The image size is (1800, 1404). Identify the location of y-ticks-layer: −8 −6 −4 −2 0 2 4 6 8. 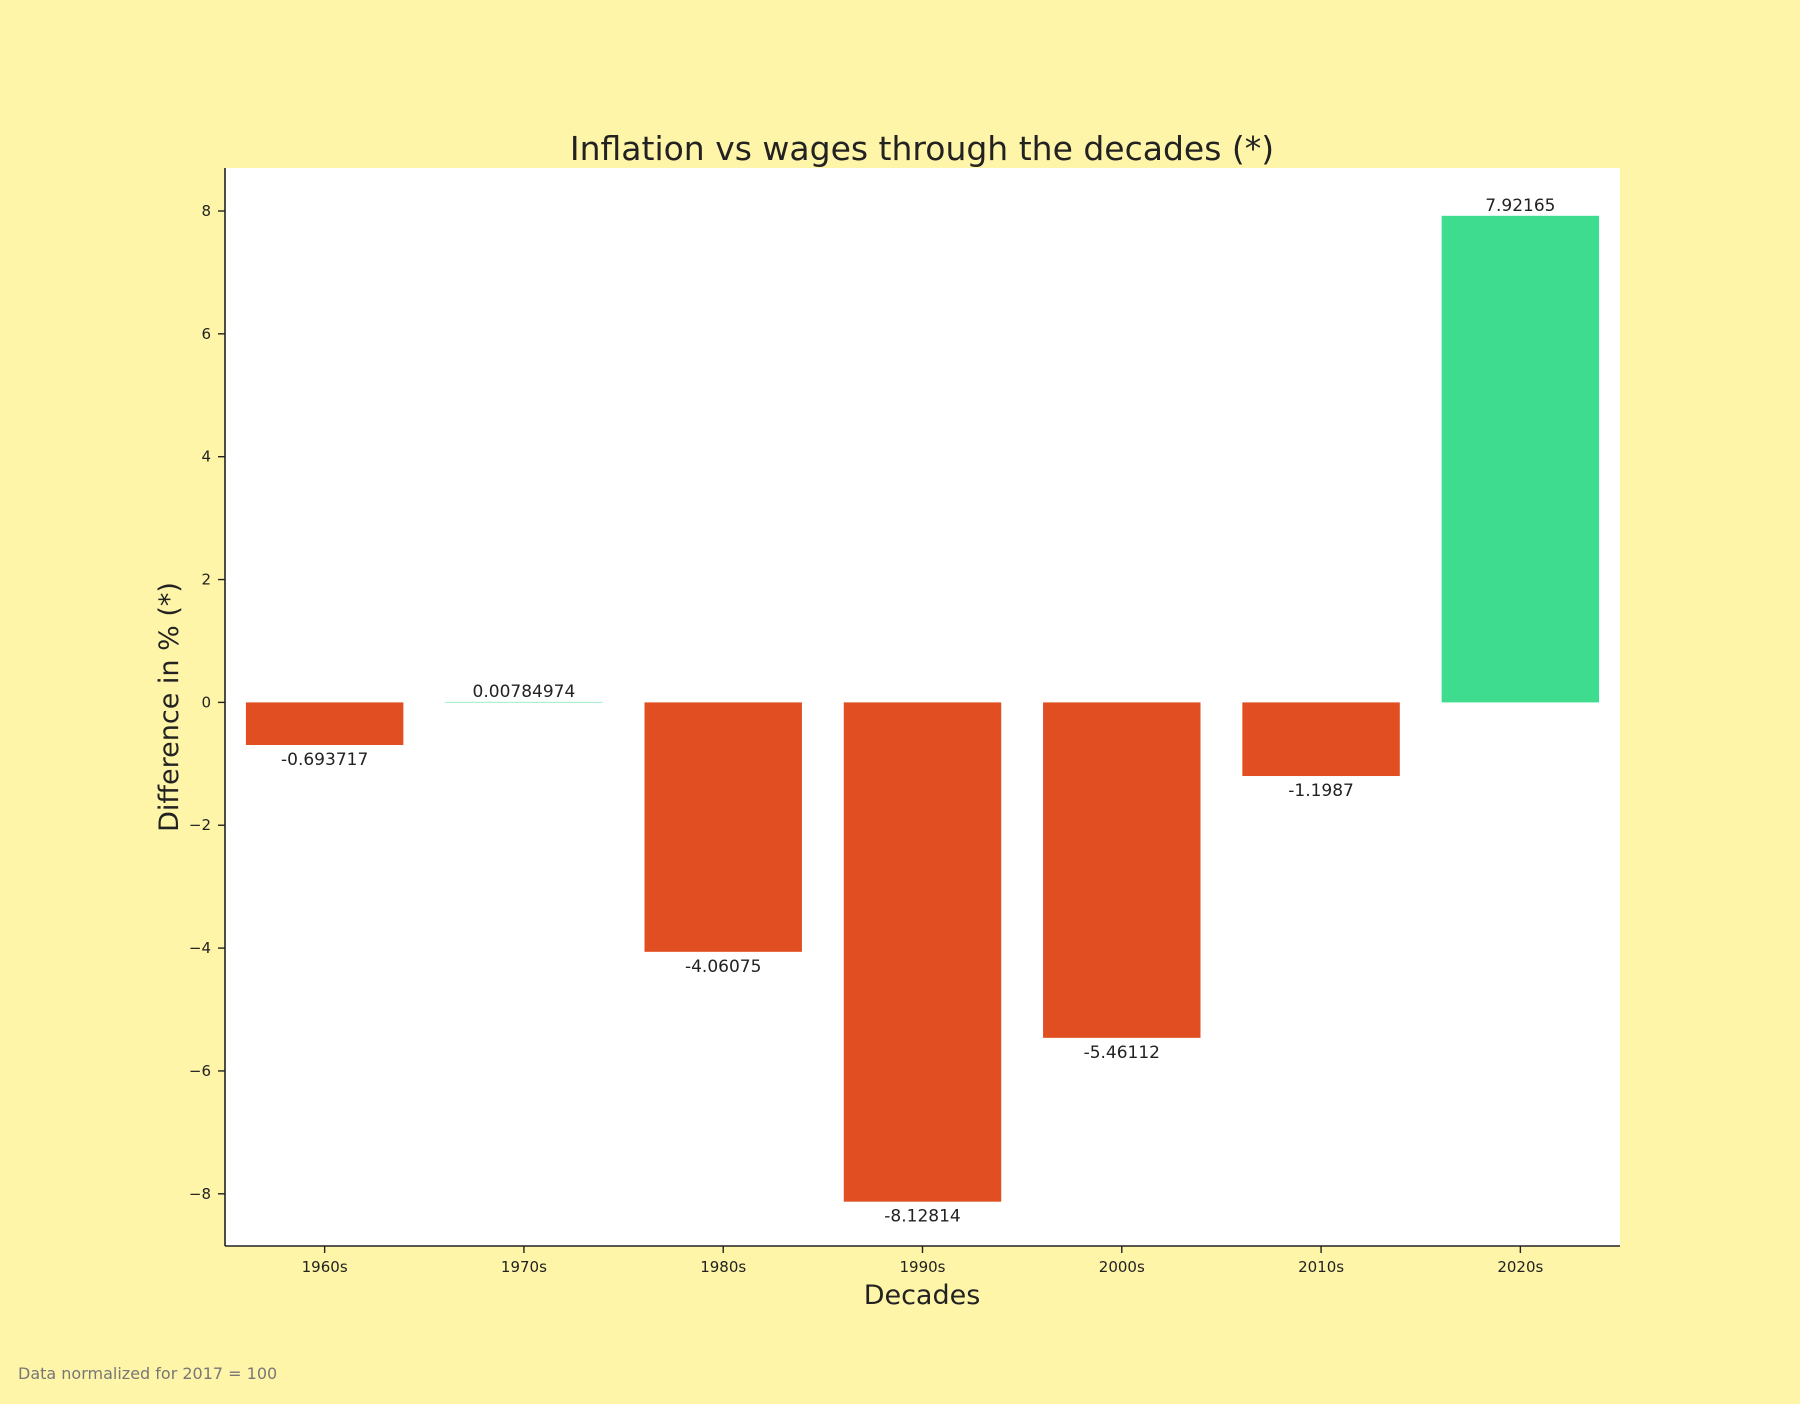
(207, 702).